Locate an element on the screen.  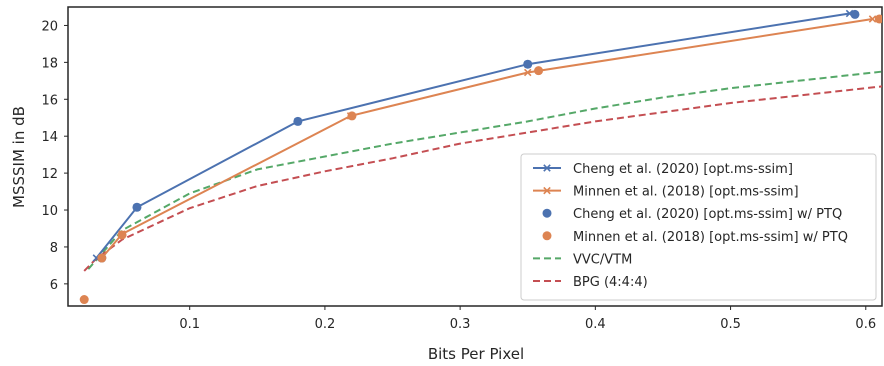
x-axis-ticks: 0.1 0.2 0.3 0.4 0.5 0.6 is located at coordinates (527, 319).